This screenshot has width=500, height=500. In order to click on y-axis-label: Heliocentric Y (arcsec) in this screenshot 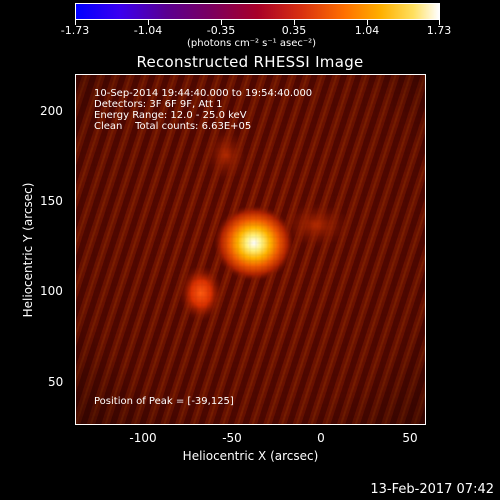, I will do `click(28, 250)`.